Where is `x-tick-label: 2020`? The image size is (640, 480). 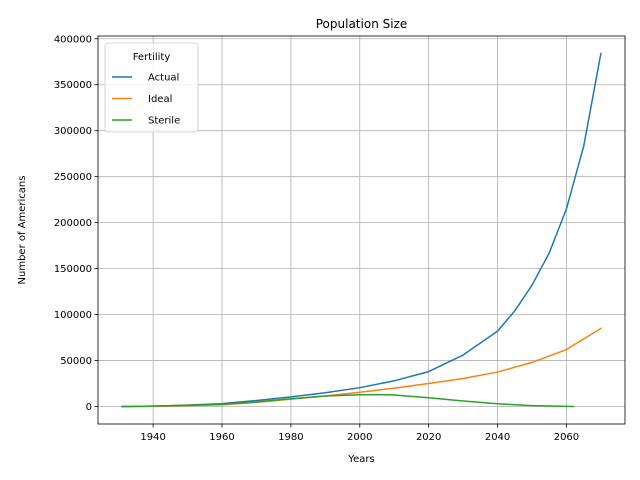 x-tick-label: 2020 is located at coordinates (428, 437).